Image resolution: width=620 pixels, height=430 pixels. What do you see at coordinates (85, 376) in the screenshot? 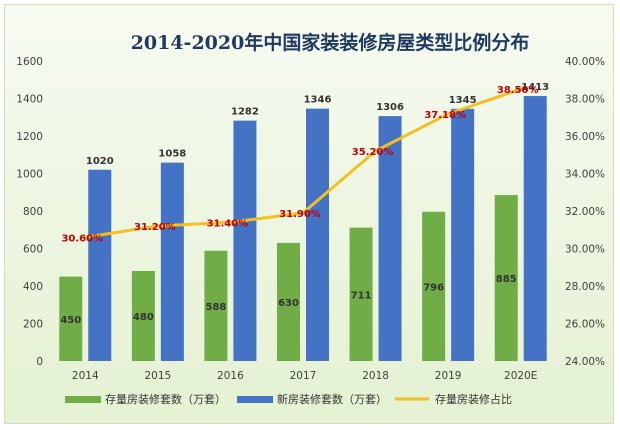
I see `x-tick-label: 2014` at bounding box center [85, 376].